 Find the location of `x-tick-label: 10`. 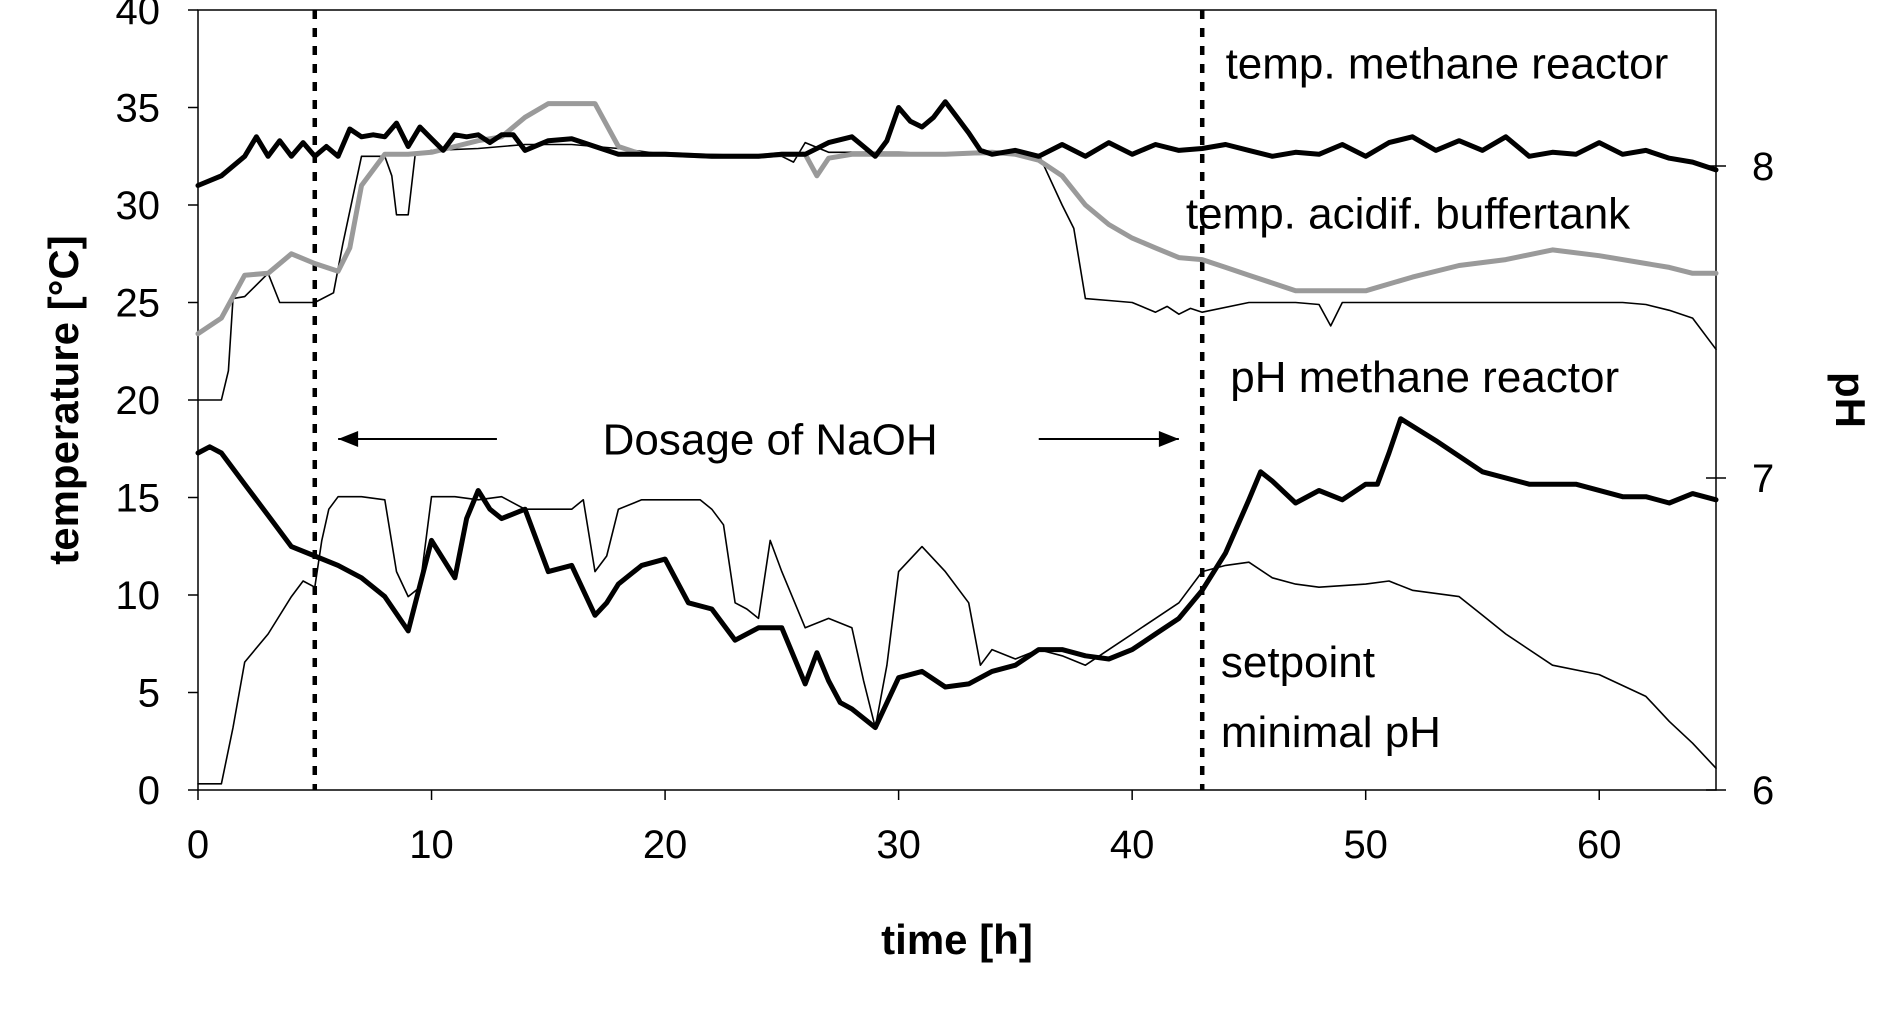

x-tick-label: 10 is located at coordinates (431, 845).